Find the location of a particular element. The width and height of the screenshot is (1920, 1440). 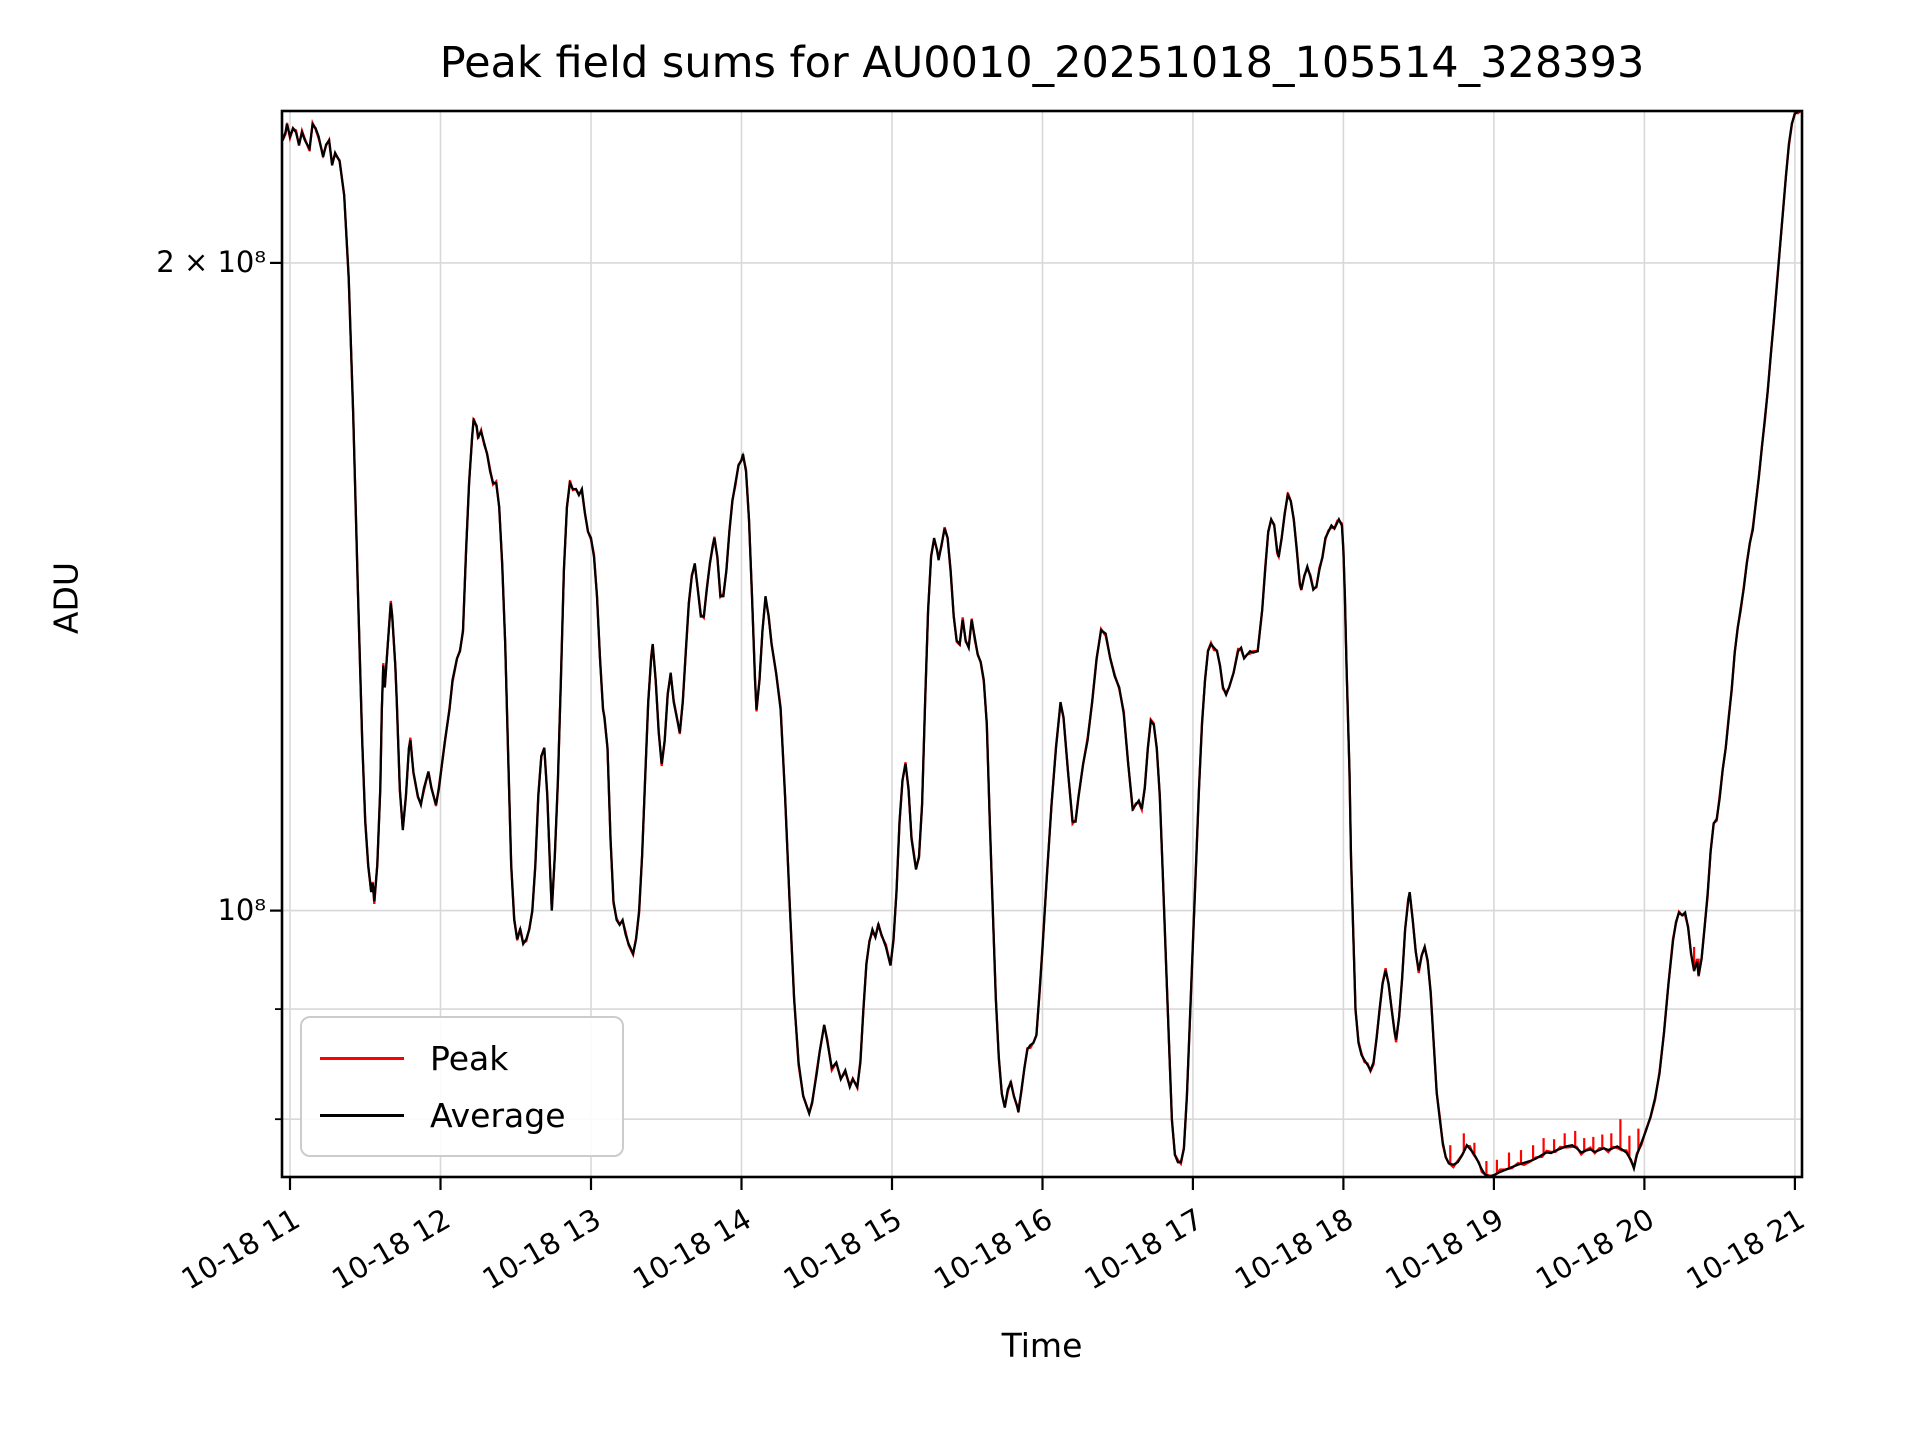

svg-text: 10-18 20 is located at coordinates (1595, 1249).